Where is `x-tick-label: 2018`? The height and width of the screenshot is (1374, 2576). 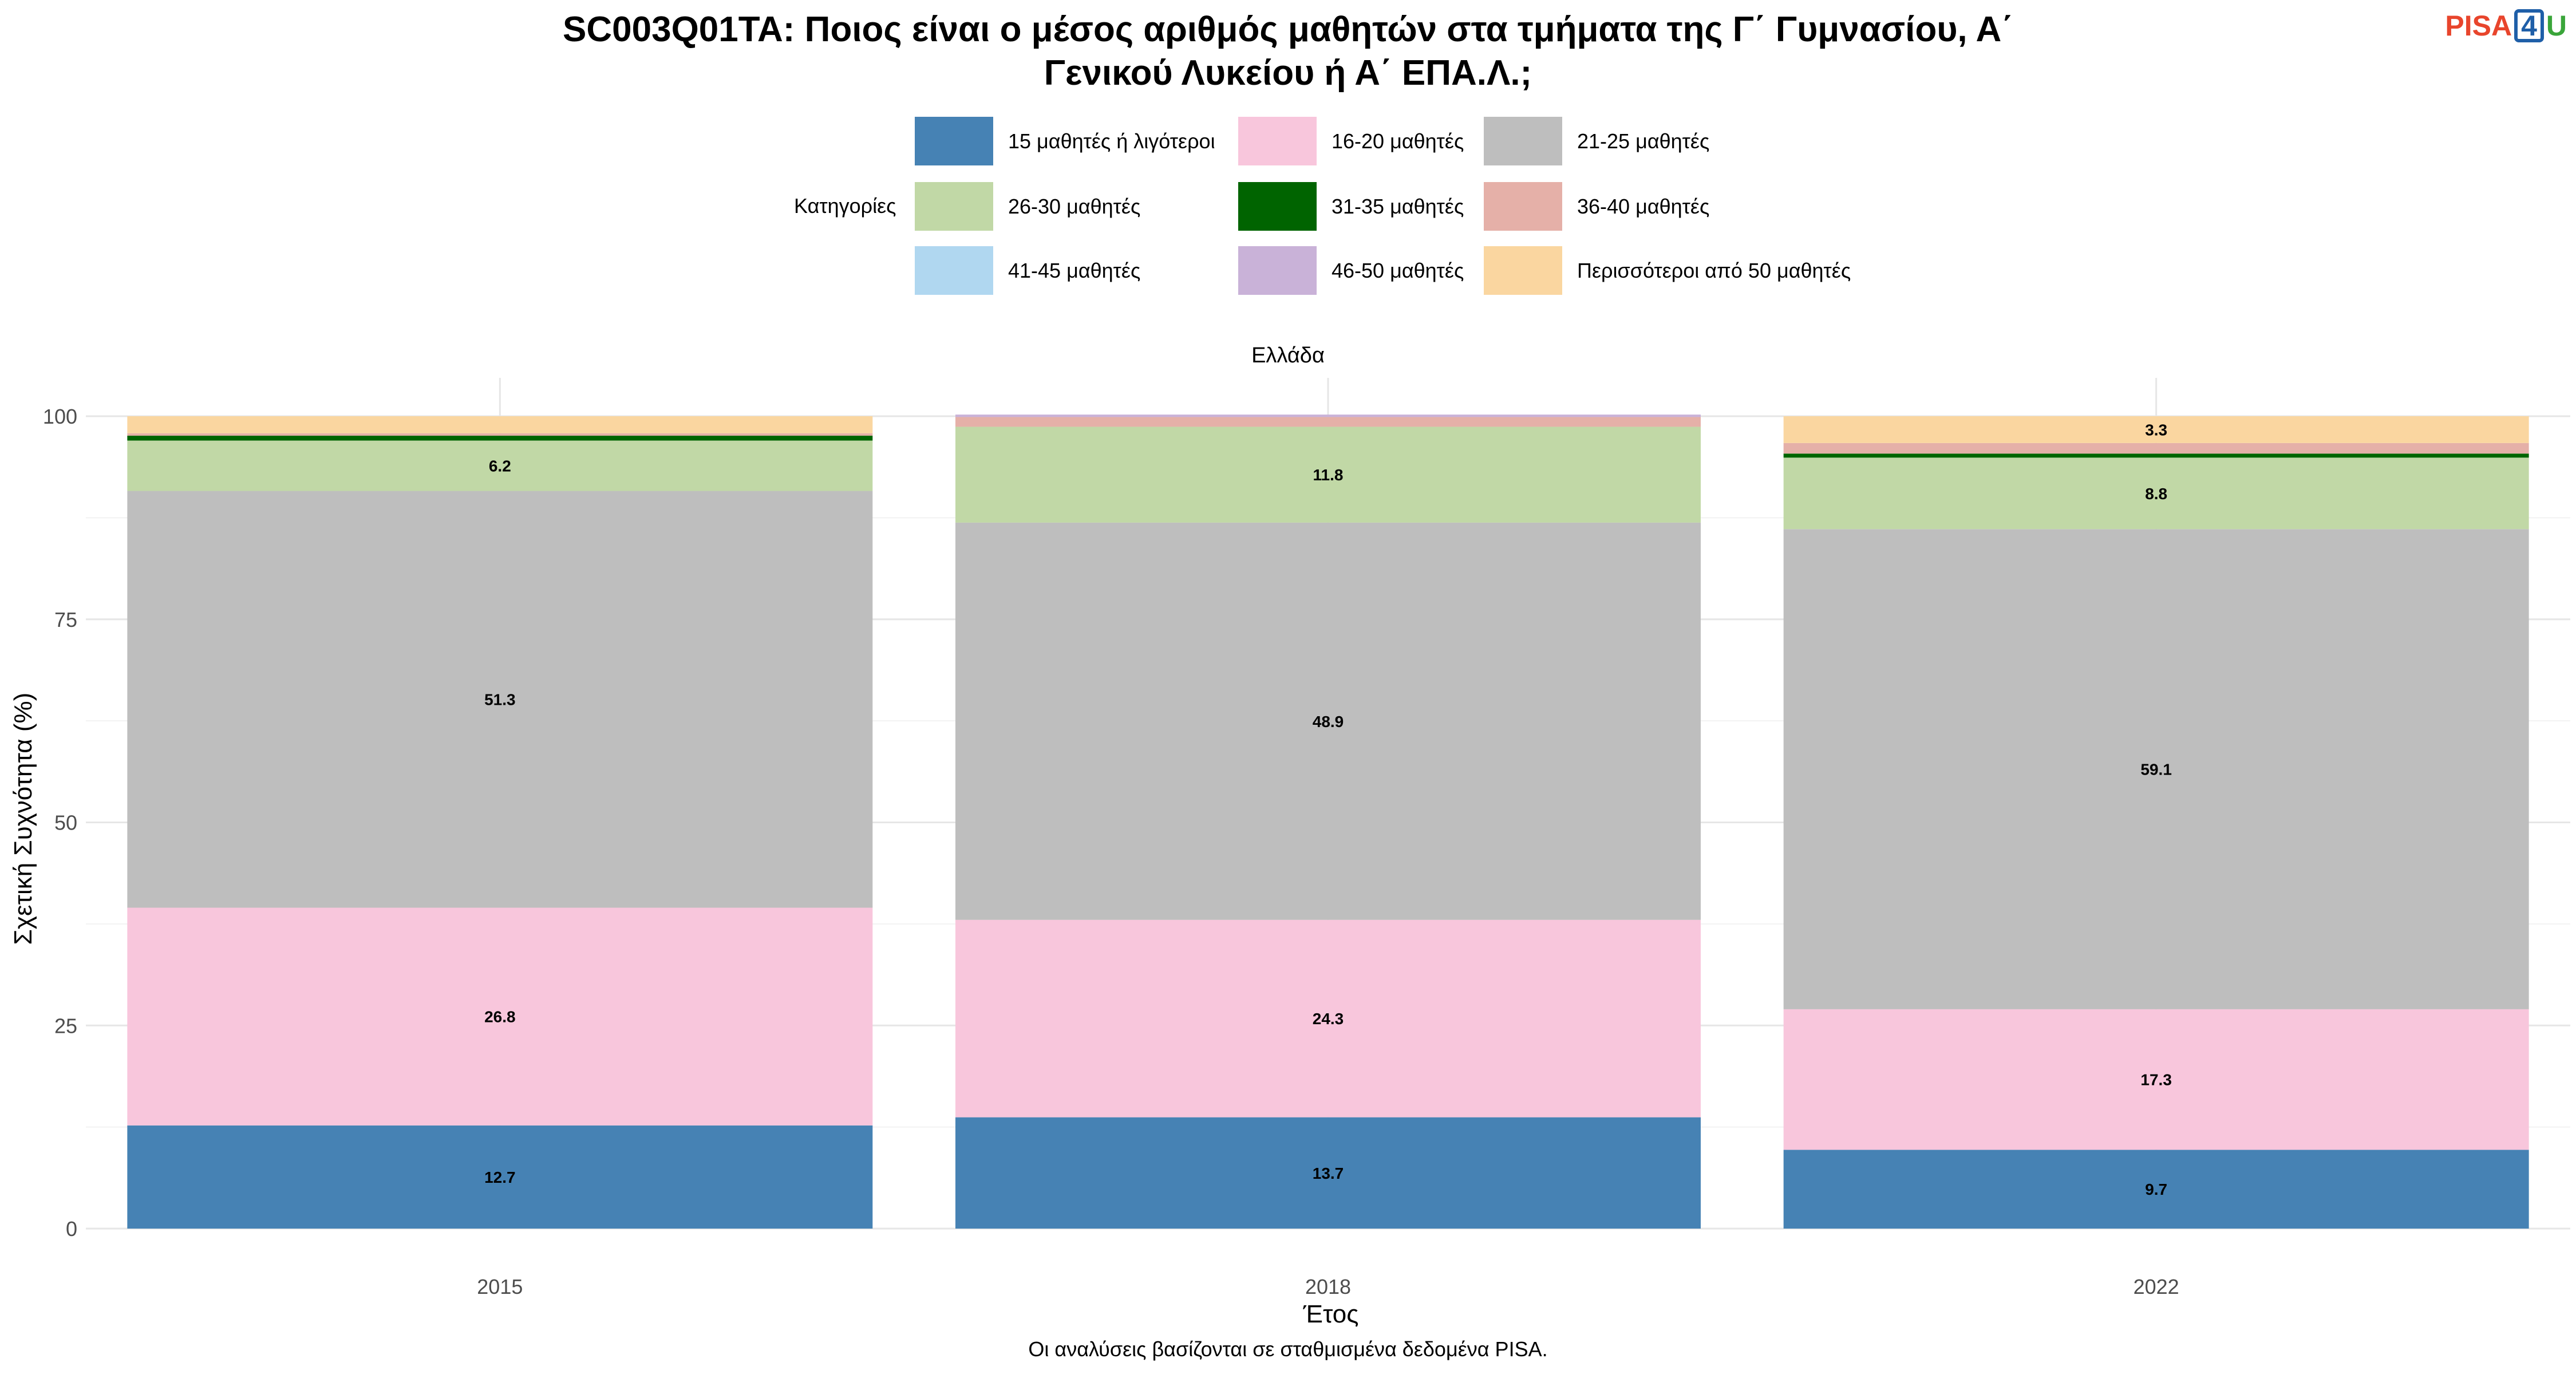 x-tick-label: 2018 is located at coordinates (1328, 1286).